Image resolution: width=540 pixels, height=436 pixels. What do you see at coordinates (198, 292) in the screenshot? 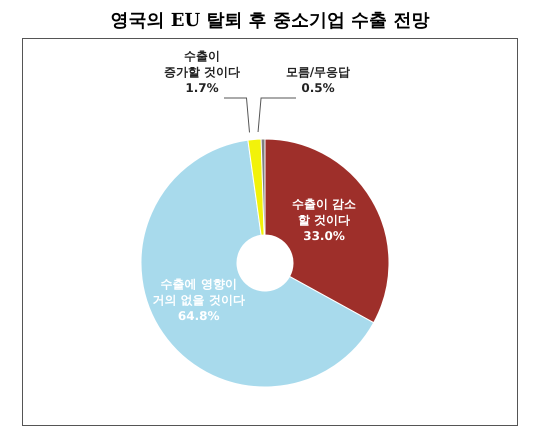
I see `slice-label: 수출에 영향이 거의 없을 것이다` at bounding box center [198, 292].